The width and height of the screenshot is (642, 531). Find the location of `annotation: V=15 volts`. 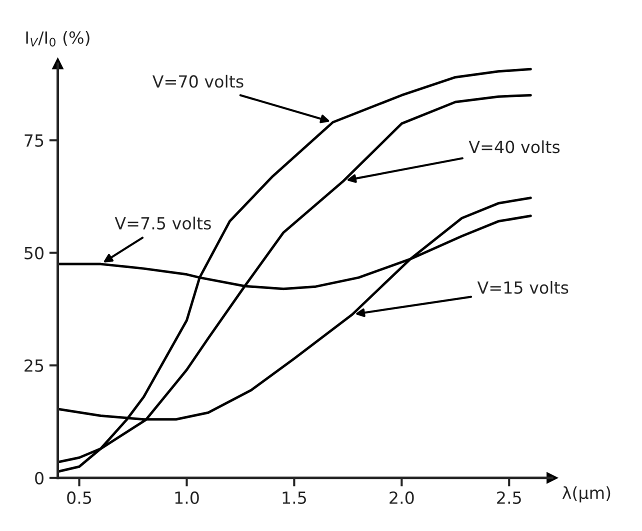

annotation: V=15 volts is located at coordinates (522, 287).